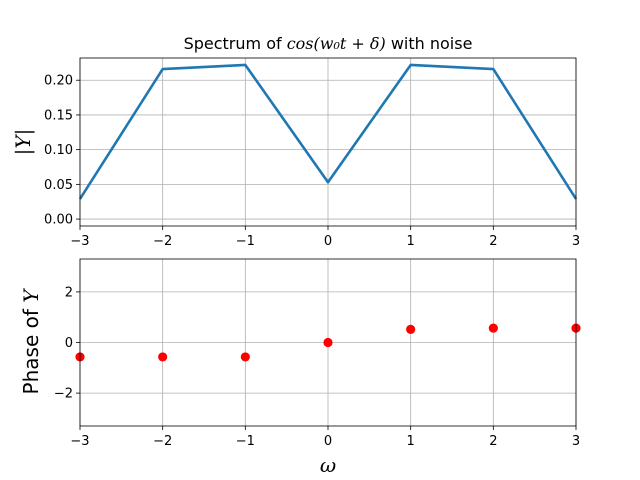 The image size is (640, 480). Describe the element at coordinates (576, 441) in the screenshot. I see `phase-x-tick-label: 3` at that location.